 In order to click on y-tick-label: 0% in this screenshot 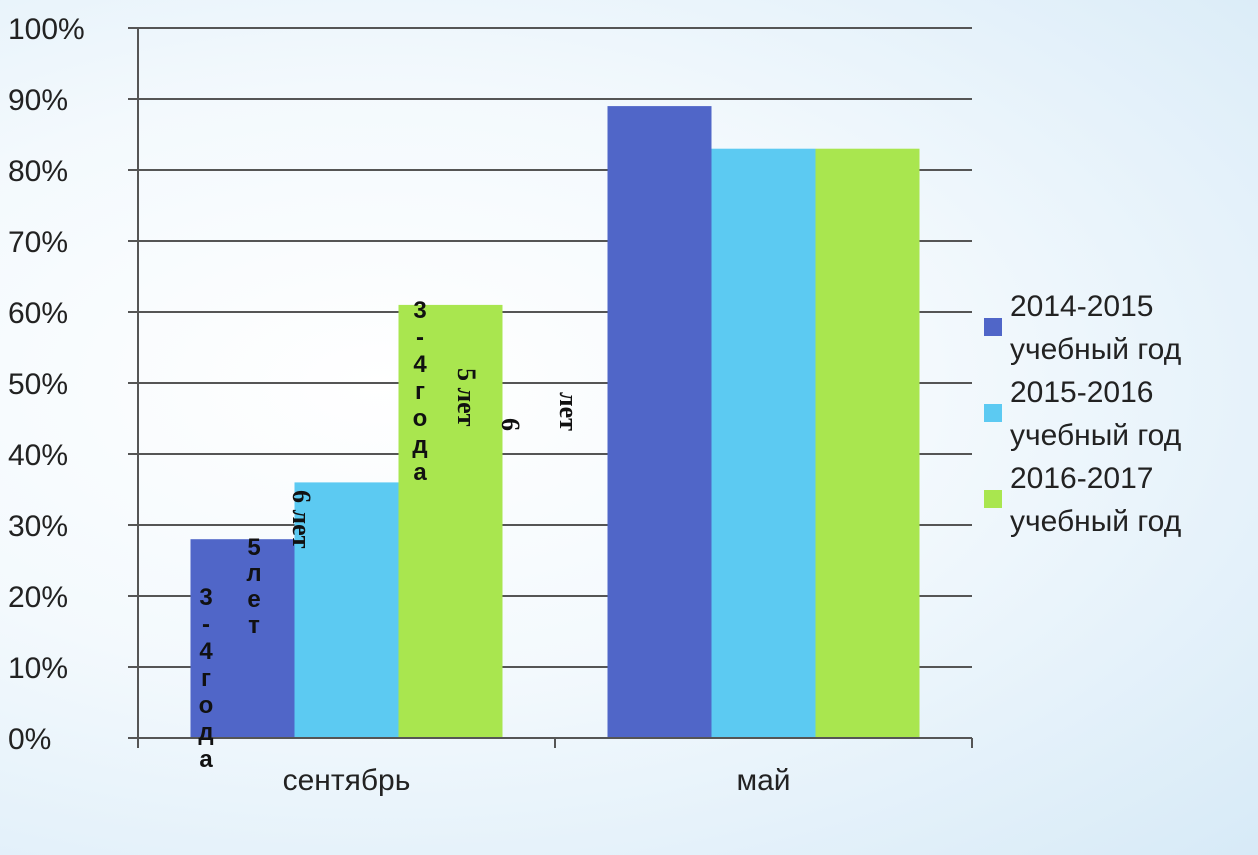, I will do `click(29, 739)`.